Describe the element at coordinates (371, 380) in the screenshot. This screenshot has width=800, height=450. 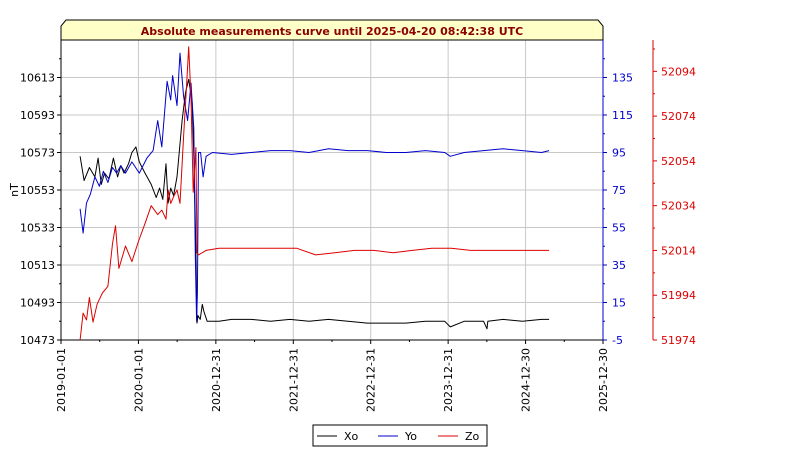
I see `x-axis-tick-label: 2022-12-31` at that location.